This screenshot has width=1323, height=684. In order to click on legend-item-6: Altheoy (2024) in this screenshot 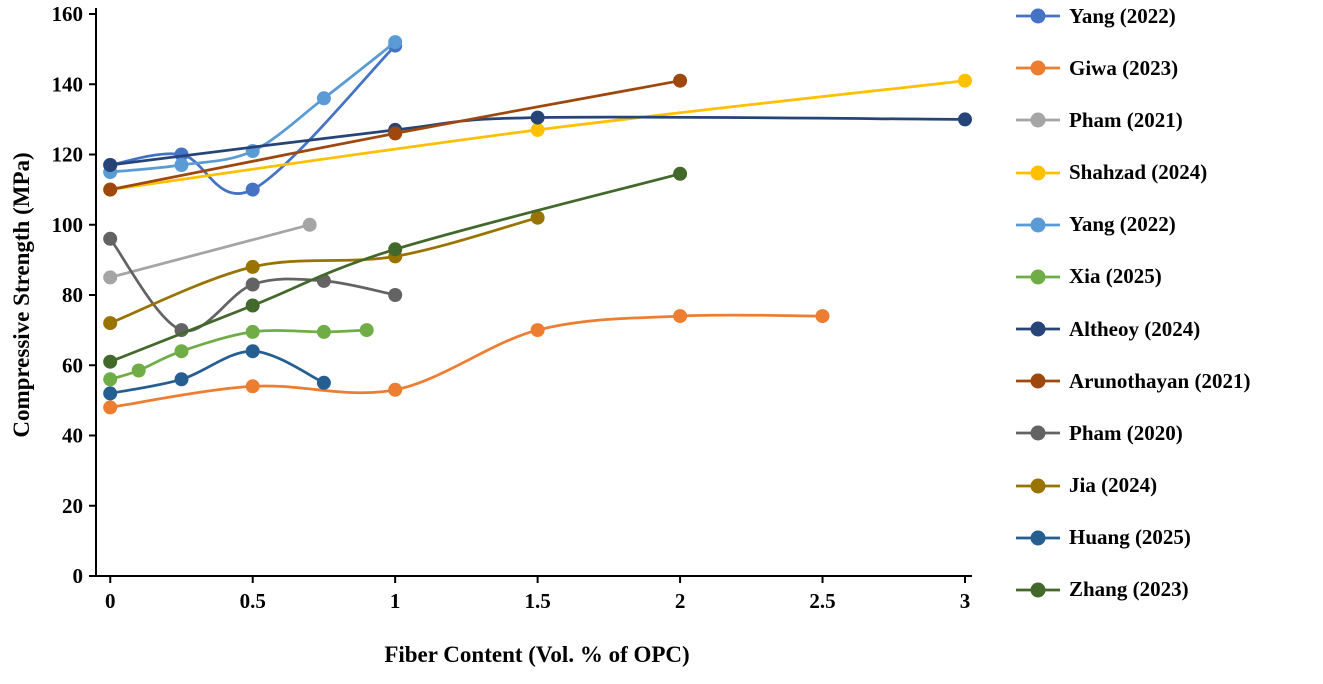, I will do `click(1166, 329)`.